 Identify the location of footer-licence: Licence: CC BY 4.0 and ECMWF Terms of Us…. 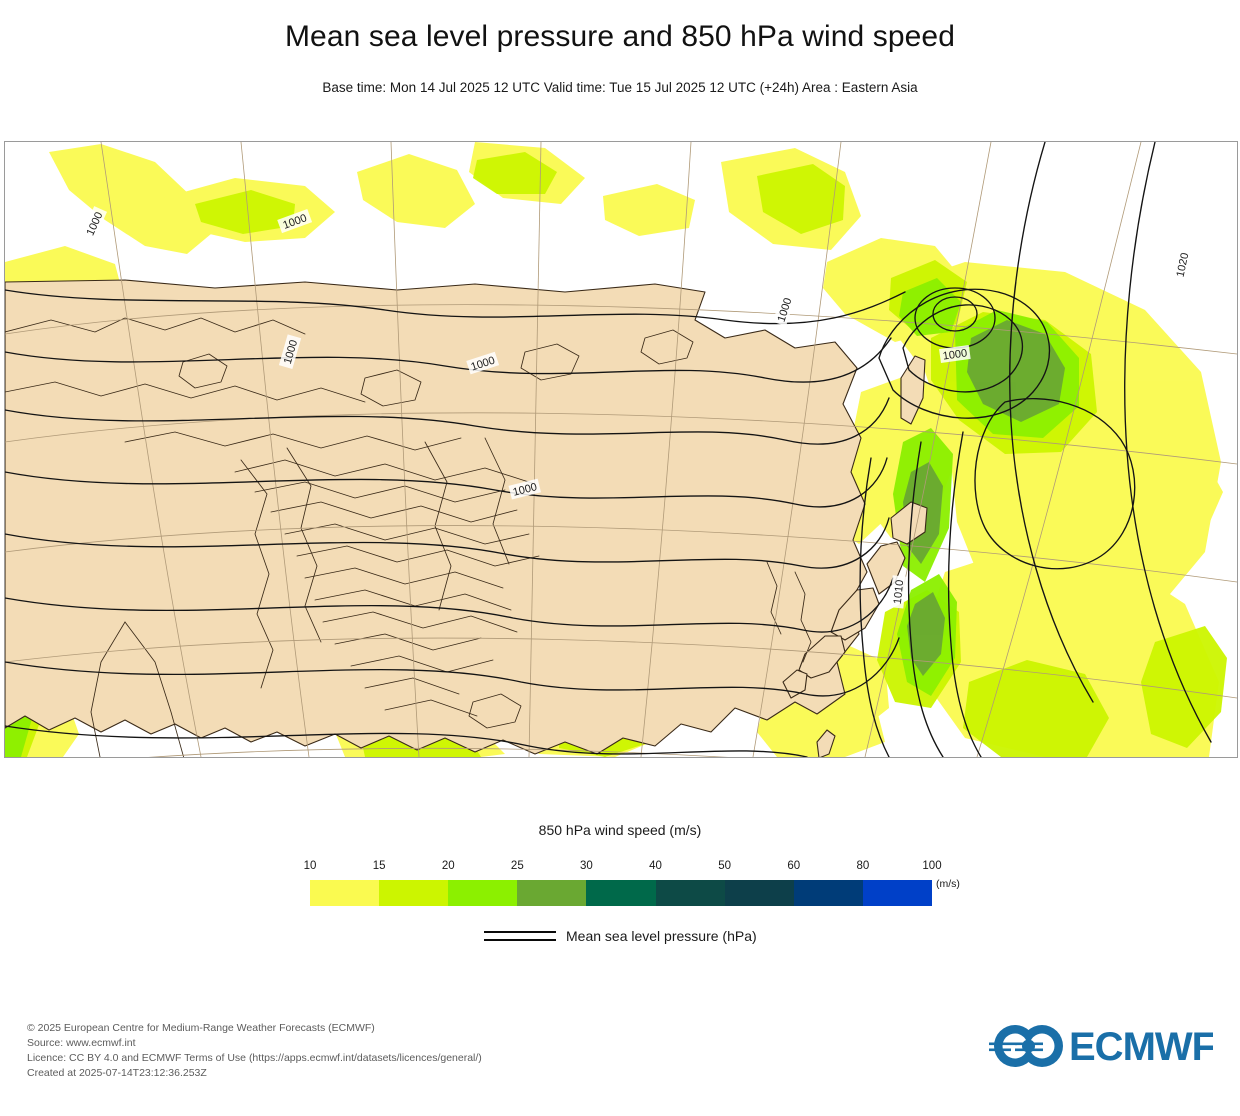
(254, 1058).